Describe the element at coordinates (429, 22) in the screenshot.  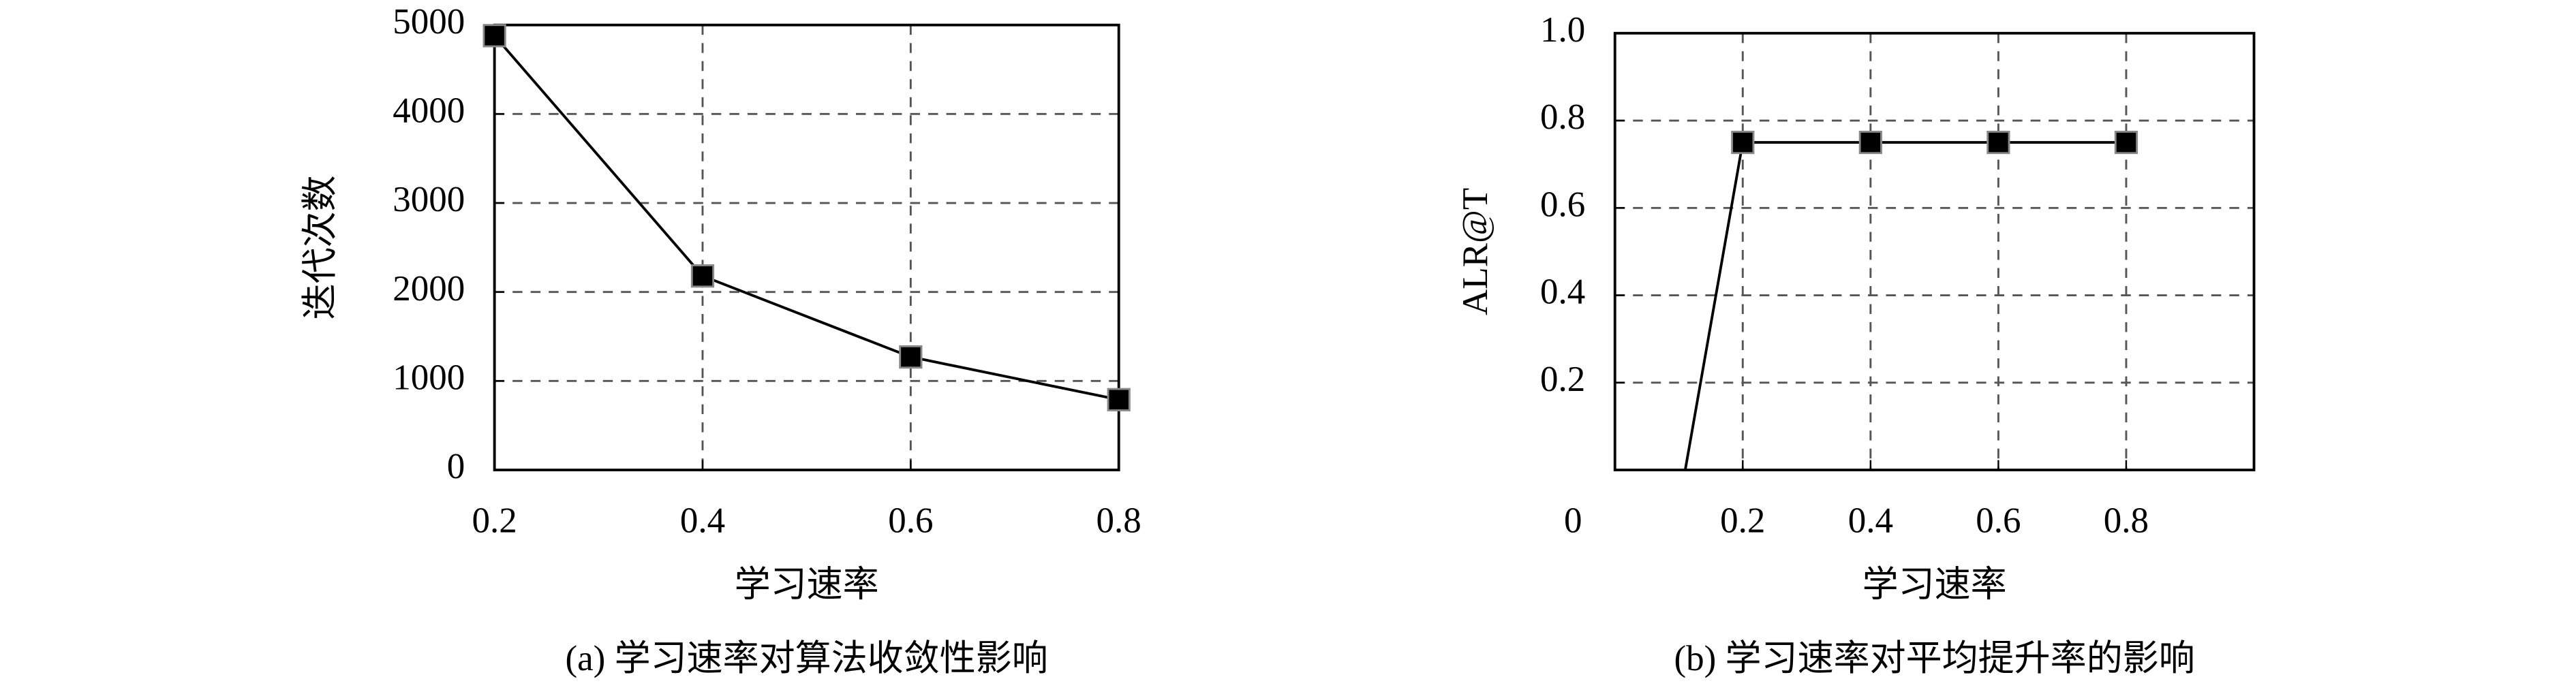
I see `y-tick-label: 5000` at that location.